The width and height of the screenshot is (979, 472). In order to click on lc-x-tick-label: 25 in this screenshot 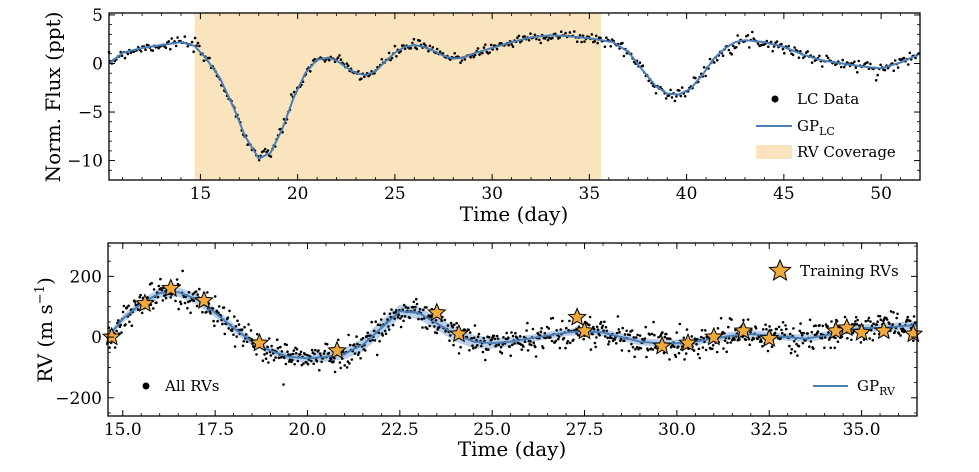, I will do `click(395, 194)`.